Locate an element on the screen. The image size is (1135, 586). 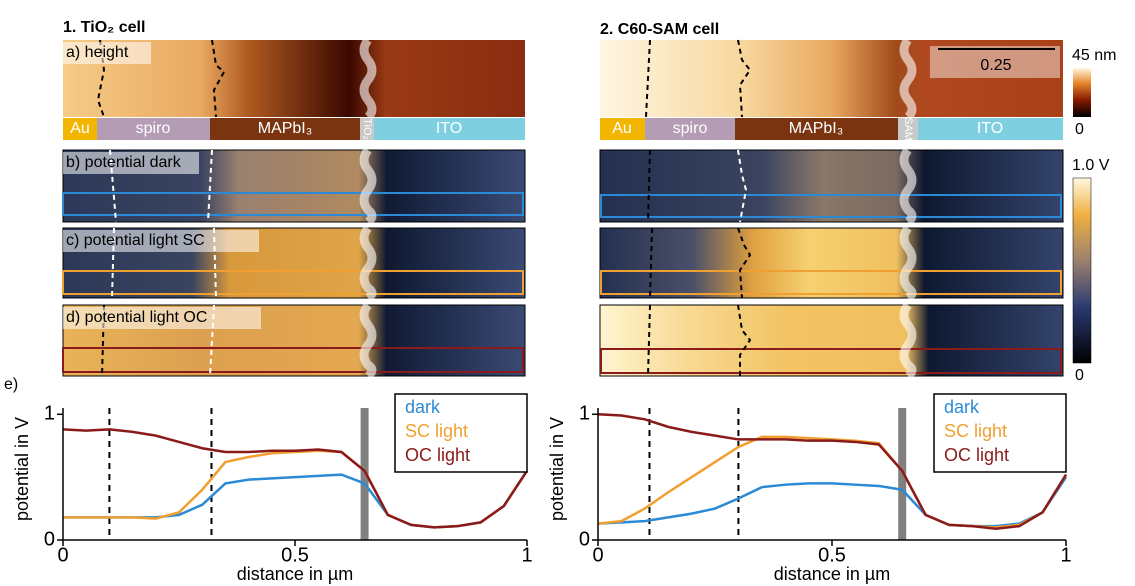
panel-label: c) potential light SC is located at coordinates (135, 240).